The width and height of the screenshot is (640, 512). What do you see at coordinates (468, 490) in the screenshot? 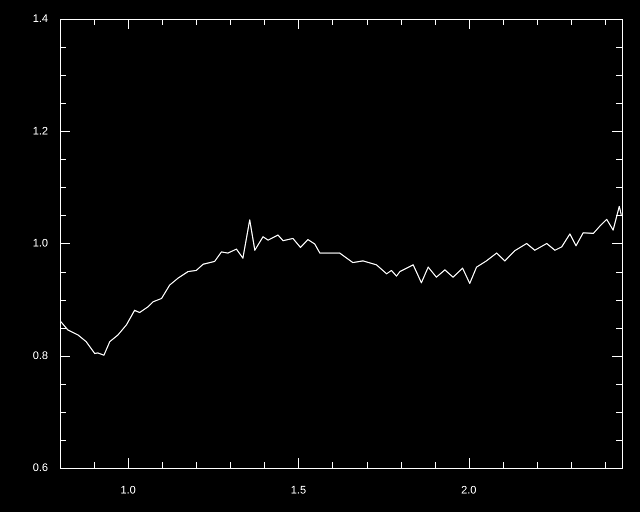
I see `x-tick-label: 2.0` at bounding box center [468, 490].